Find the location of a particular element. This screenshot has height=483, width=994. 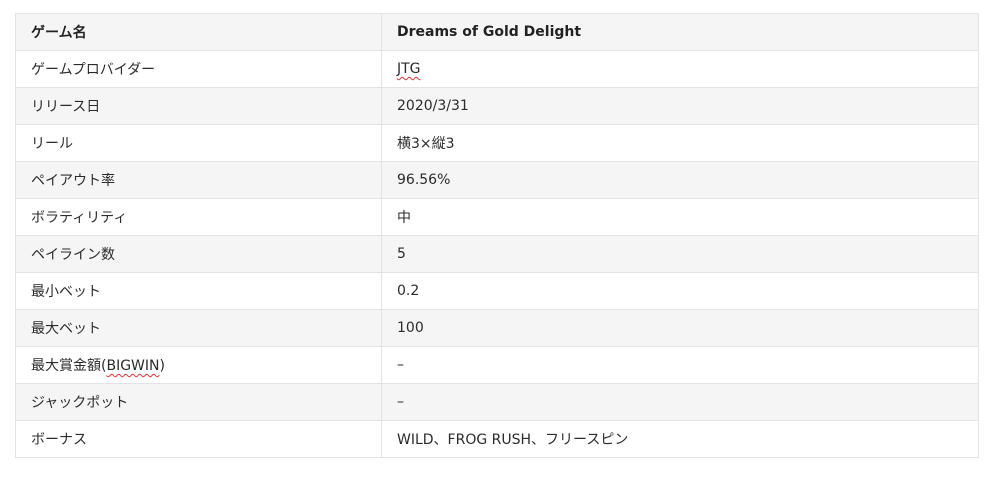

row-value-volatility: 中 is located at coordinates (680, 217).